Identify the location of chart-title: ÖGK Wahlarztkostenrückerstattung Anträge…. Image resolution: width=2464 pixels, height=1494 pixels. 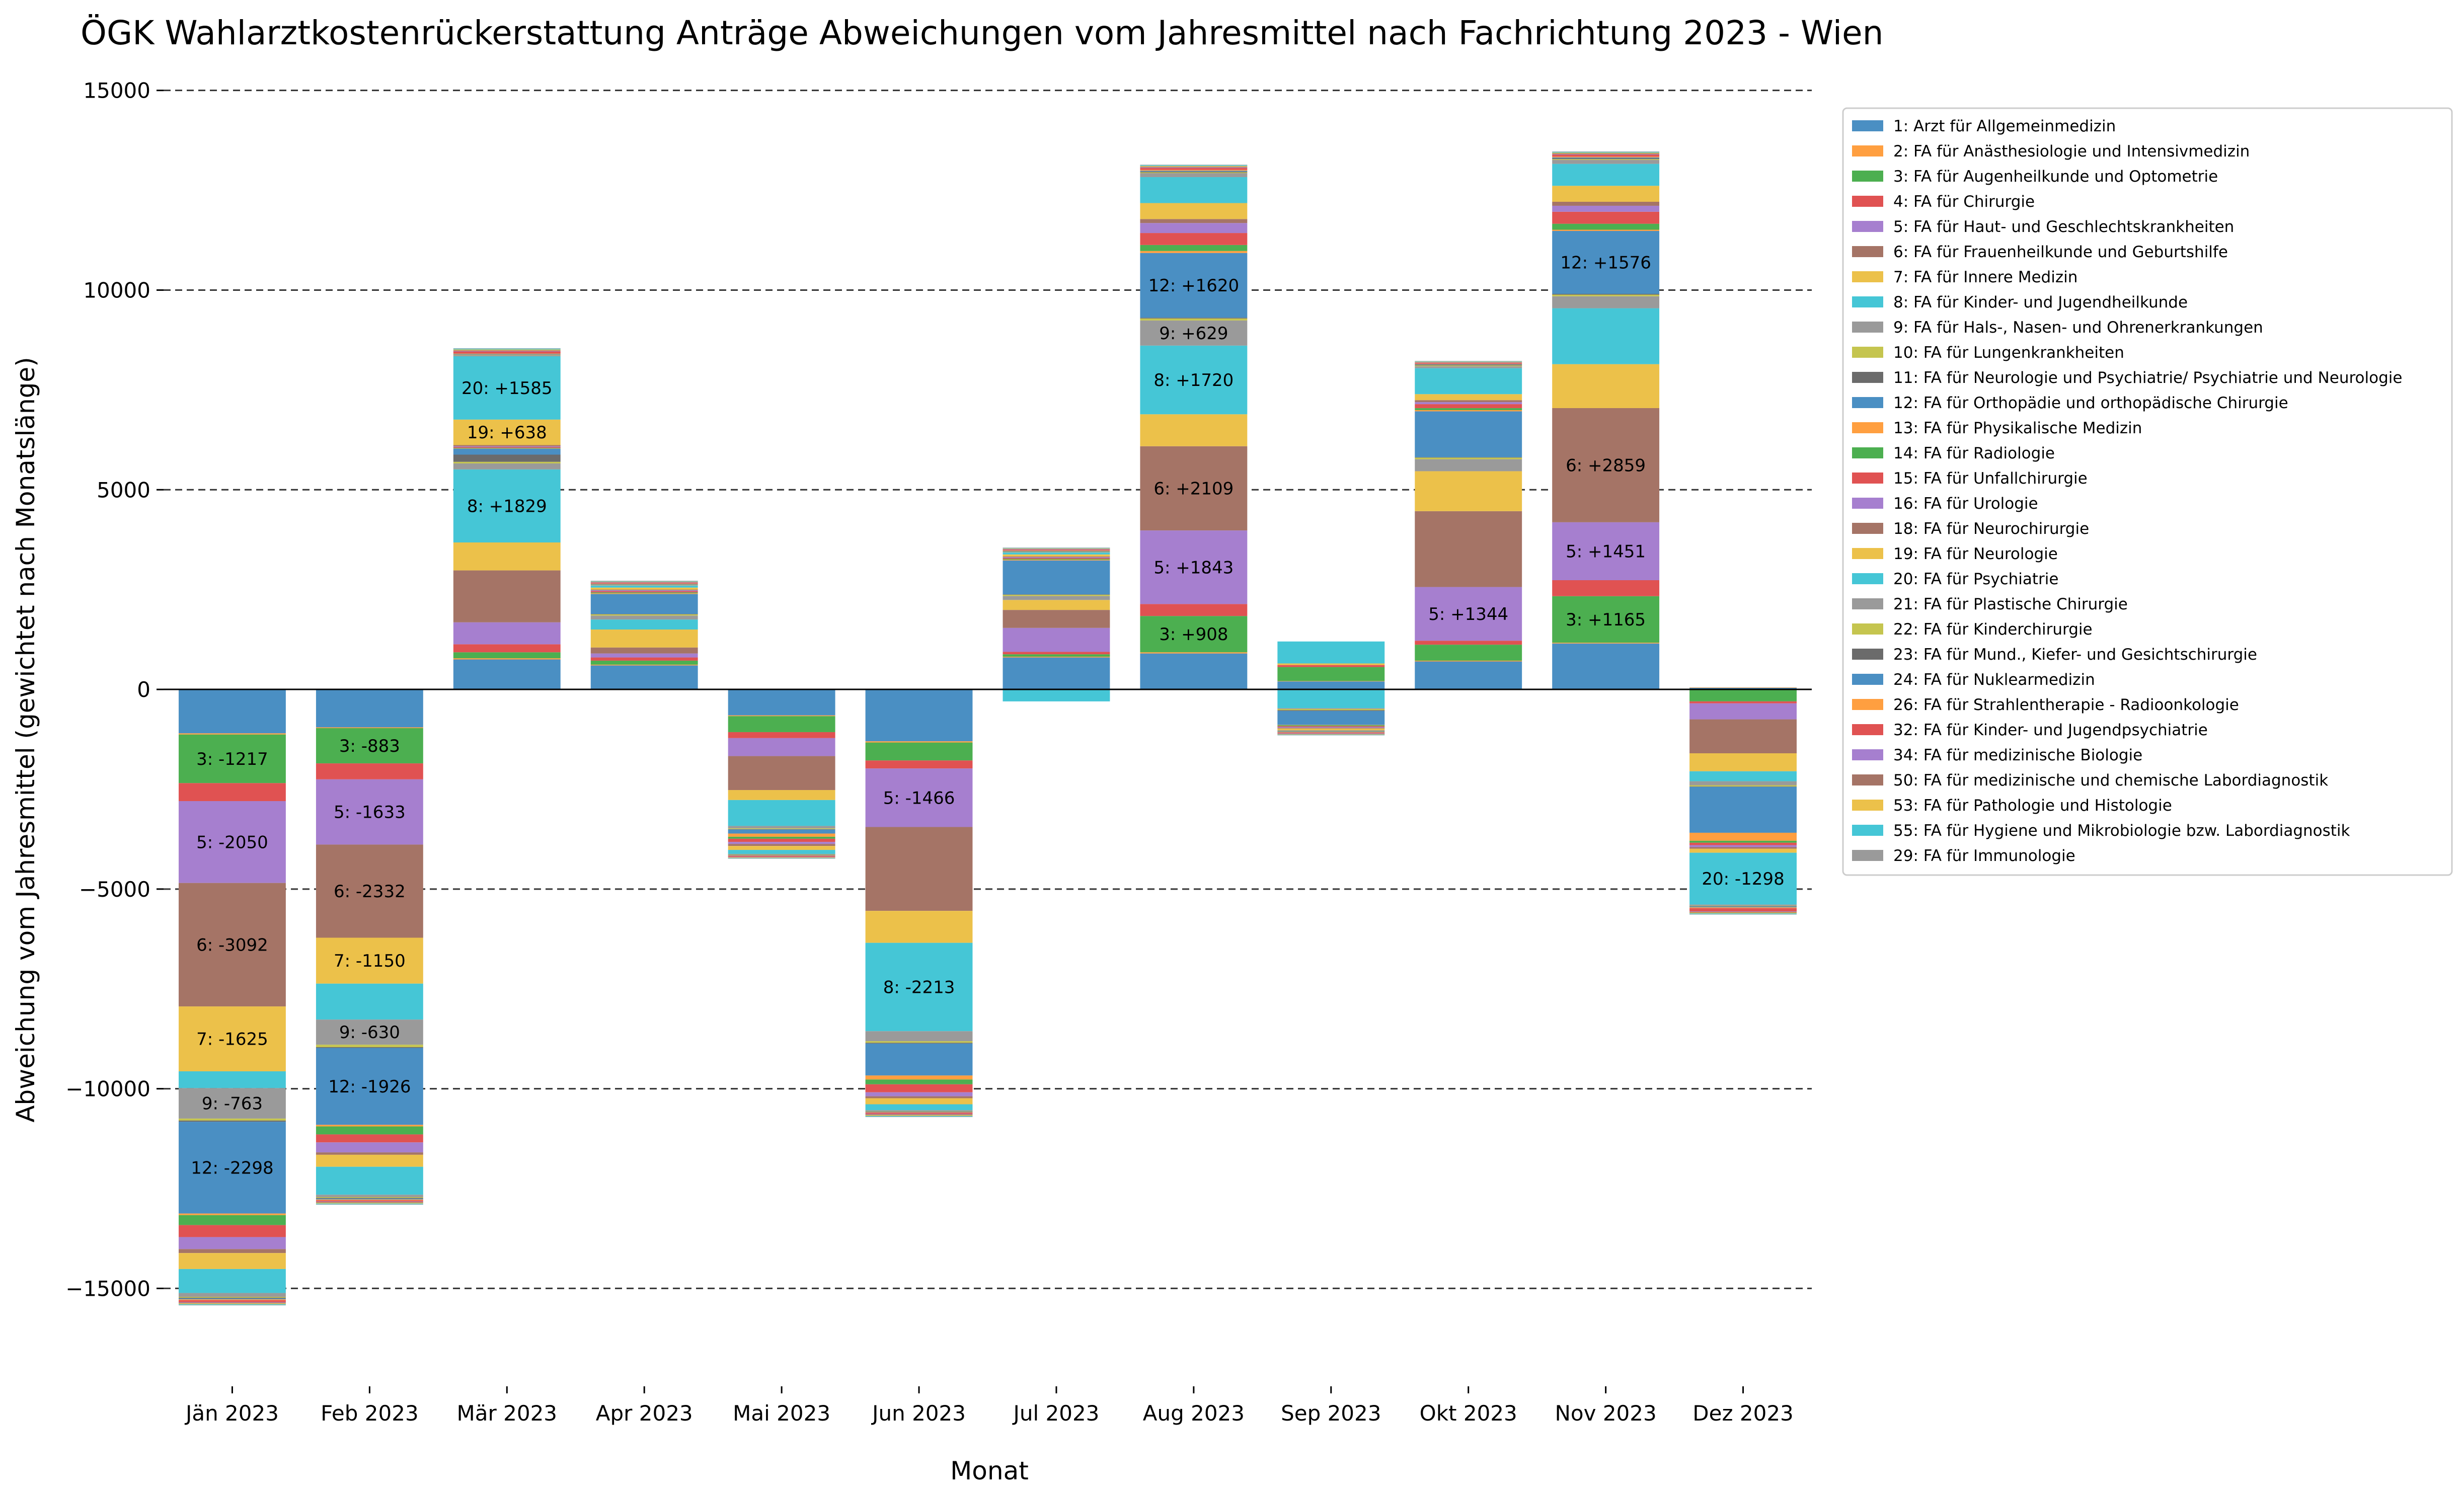
(982, 33).